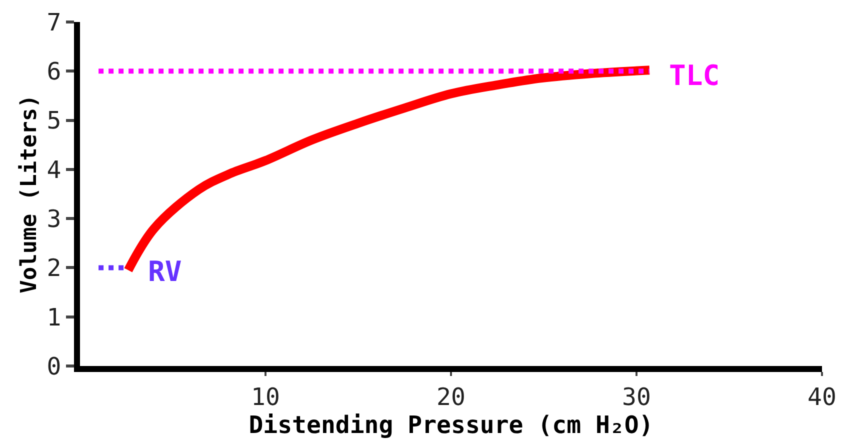 This screenshot has width=852, height=446. I want to click on x-tick-label: 20, so click(451, 396).